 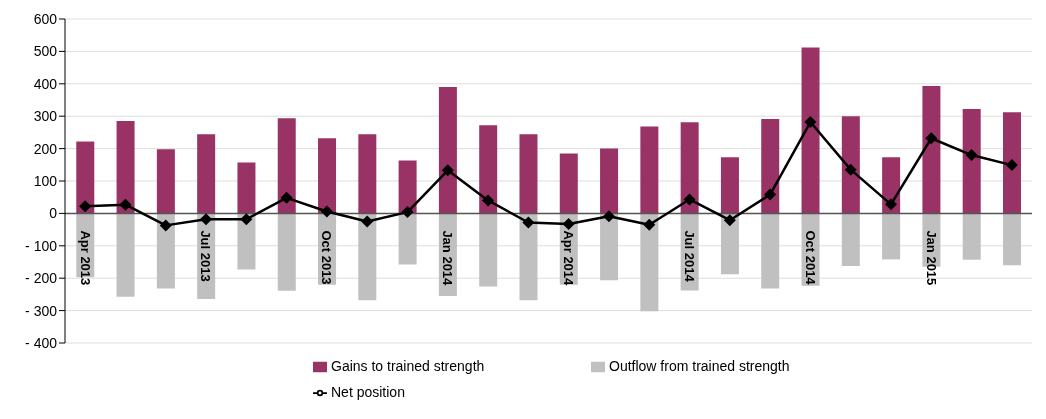 I want to click on x-tick-label: Apr 2014, so click(x=569, y=258).